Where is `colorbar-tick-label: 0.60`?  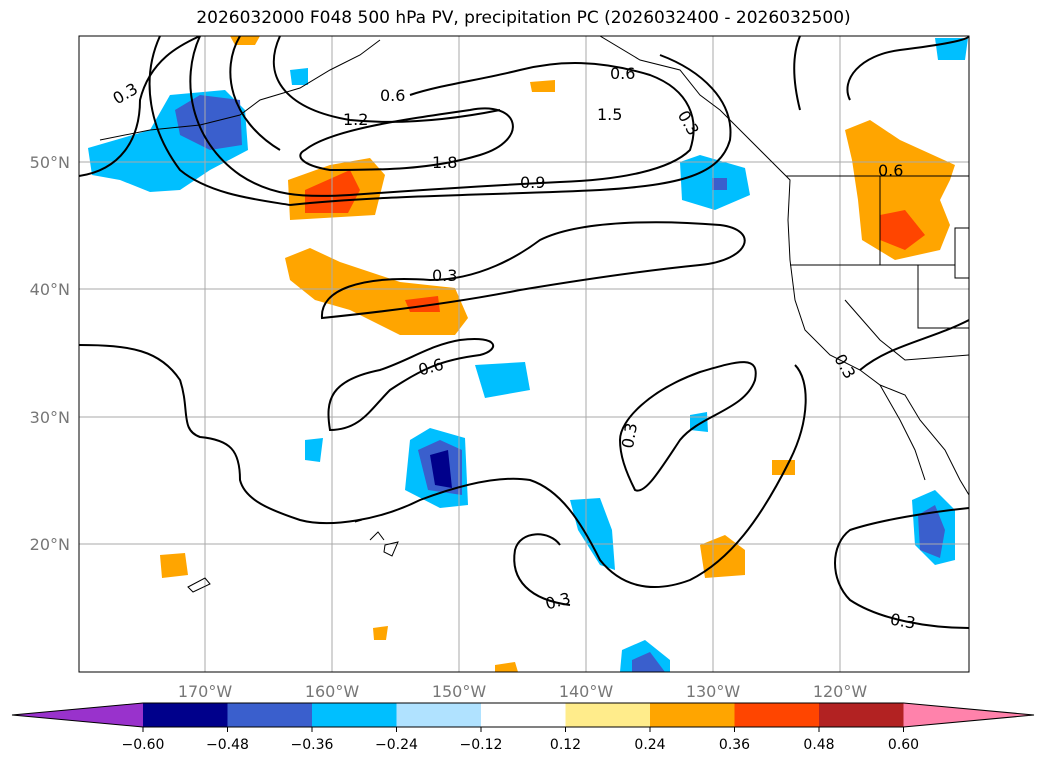 colorbar-tick-label: 0.60 is located at coordinates (903, 745).